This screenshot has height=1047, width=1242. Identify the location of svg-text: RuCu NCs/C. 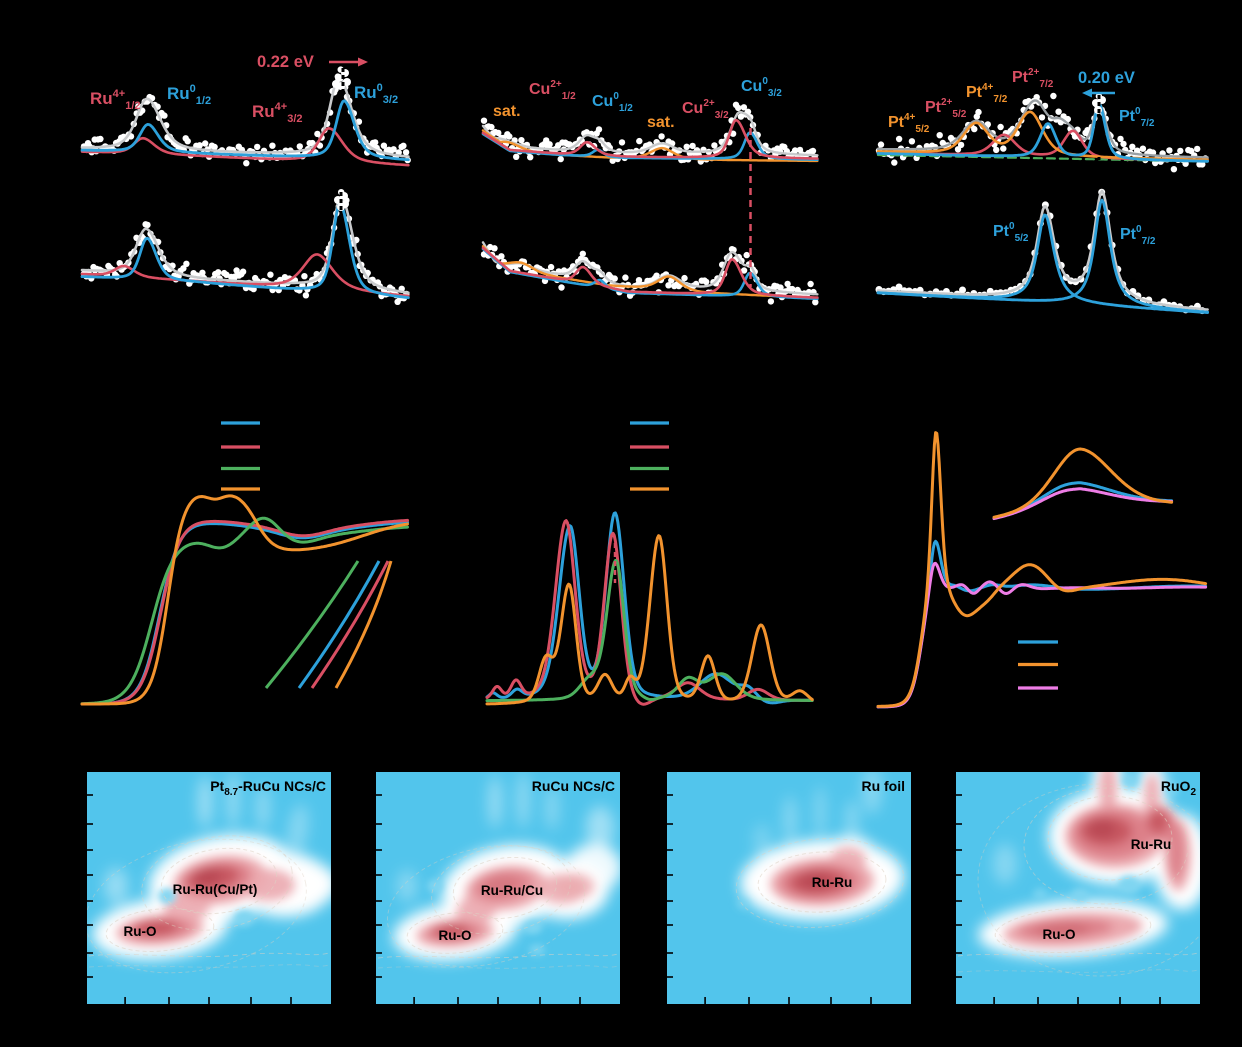
(573, 786).